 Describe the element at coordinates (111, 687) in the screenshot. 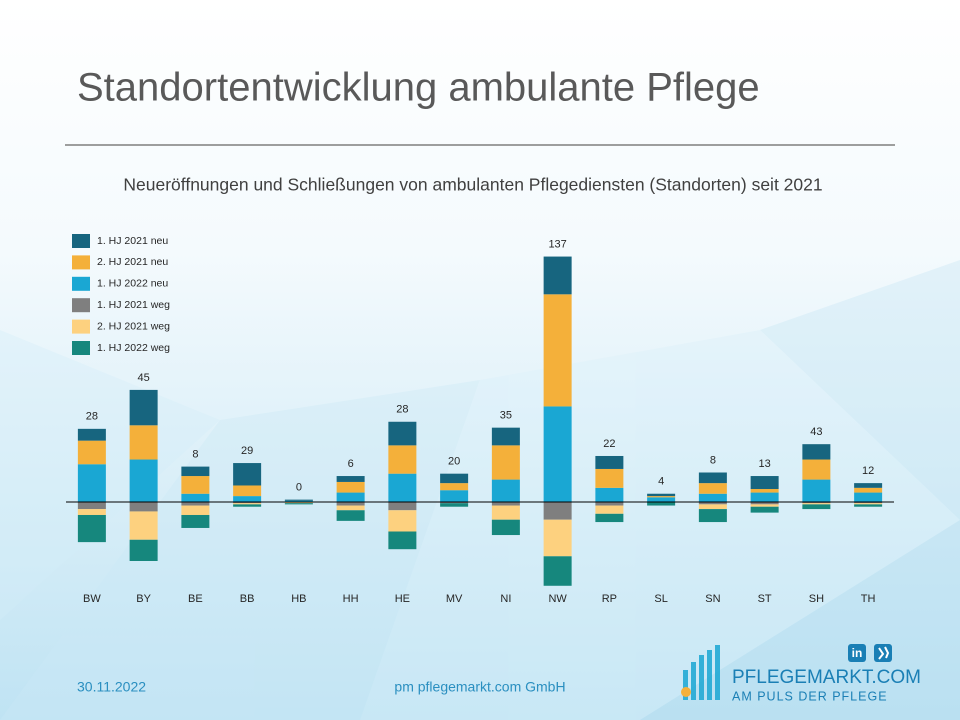

I see `footer-date: 30.11.2022` at that location.